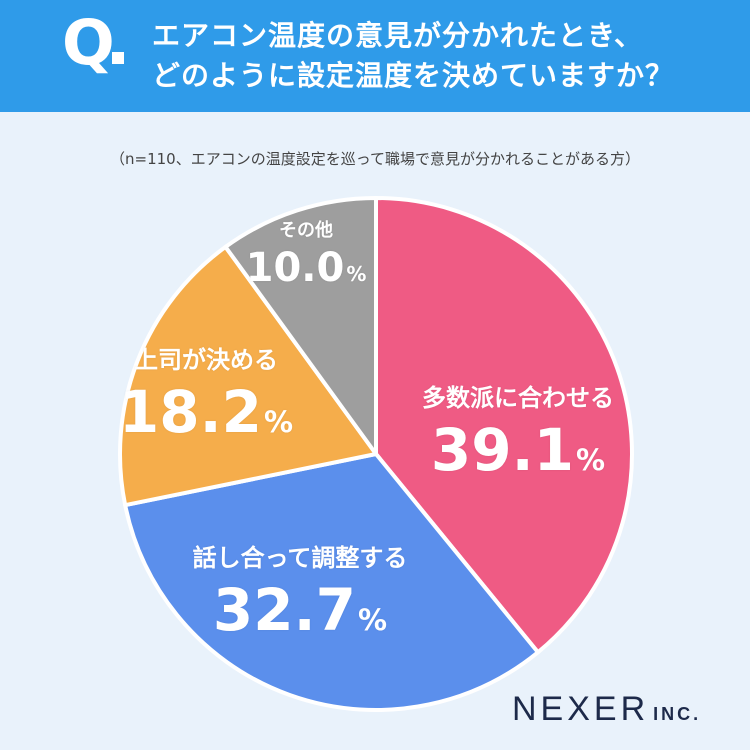 This screenshot has width=750, height=750. What do you see at coordinates (580, 709) in the screenshot?
I see `logo-main: NEXER` at bounding box center [580, 709].